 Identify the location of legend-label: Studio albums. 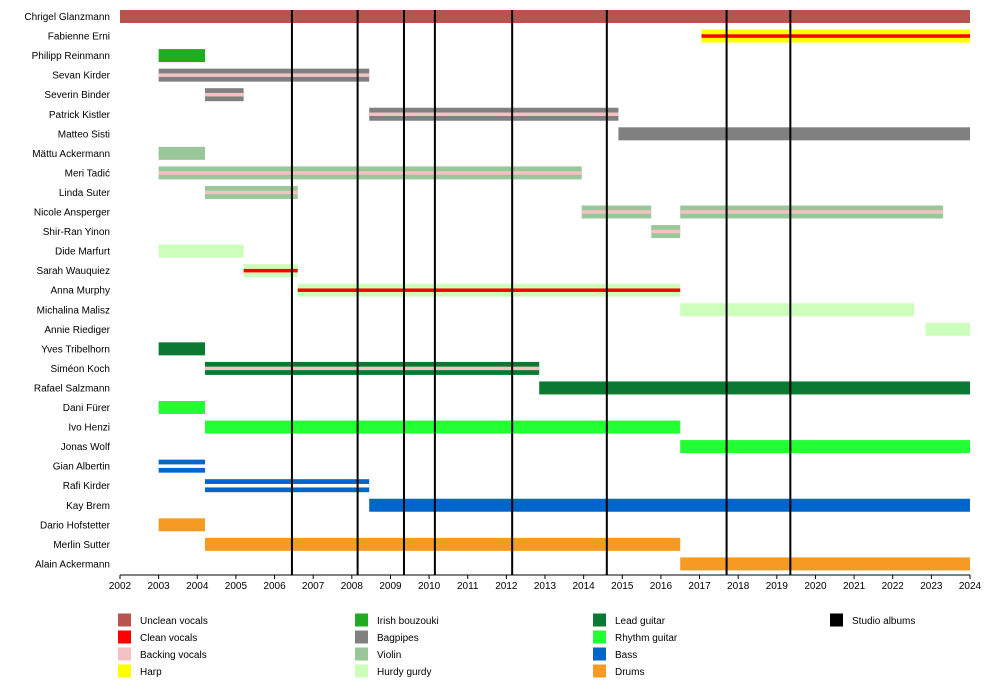
(883, 621).